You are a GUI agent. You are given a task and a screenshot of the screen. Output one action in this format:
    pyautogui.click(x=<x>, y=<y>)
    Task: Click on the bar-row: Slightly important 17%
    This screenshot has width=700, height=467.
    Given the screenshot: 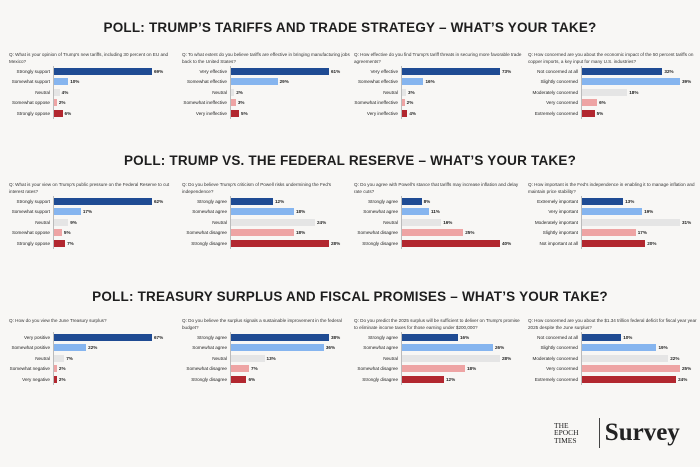 What is the action you would take?
    pyautogui.click(x=612, y=232)
    